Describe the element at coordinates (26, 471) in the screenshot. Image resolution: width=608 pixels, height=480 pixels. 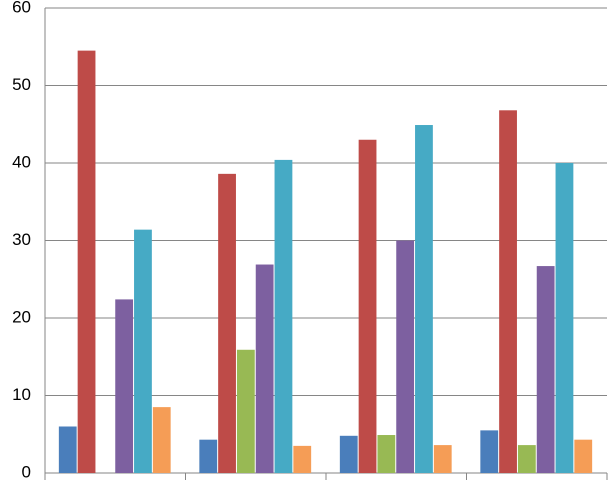
I see `y-tick-label: 0` at that location.